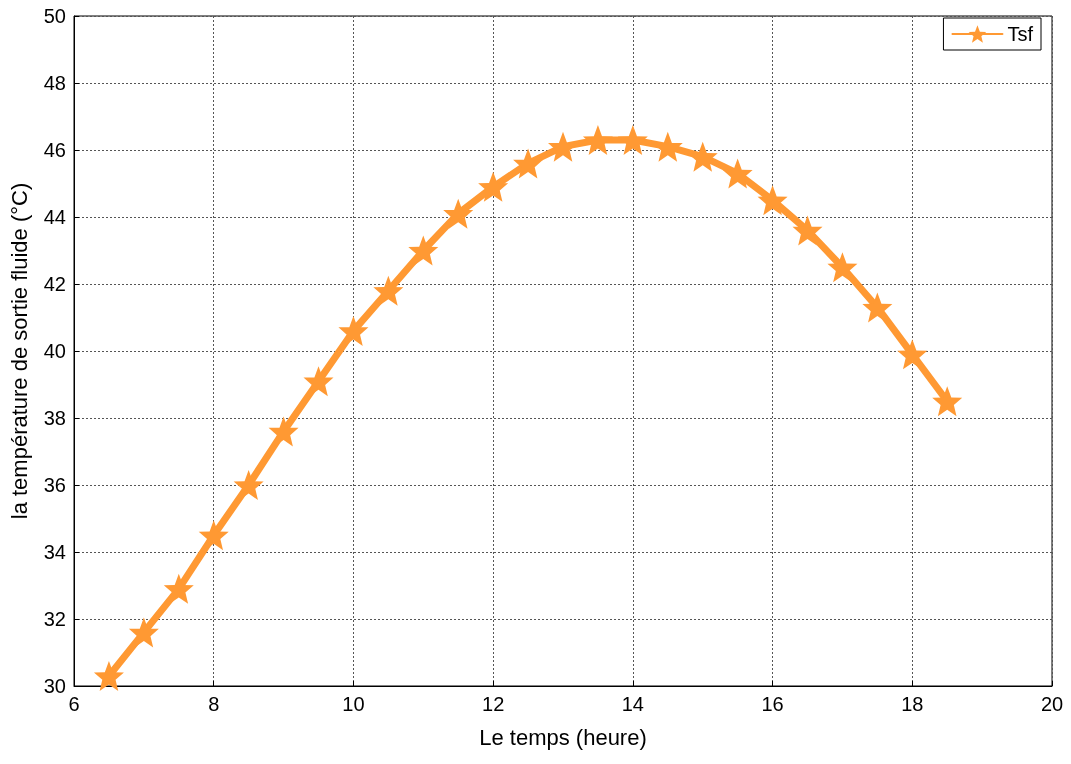 The height and width of the screenshot is (764, 1071). What do you see at coordinates (214, 704) in the screenshot?
I see `x-tick-label: 8` at bounding box center [214, 704].